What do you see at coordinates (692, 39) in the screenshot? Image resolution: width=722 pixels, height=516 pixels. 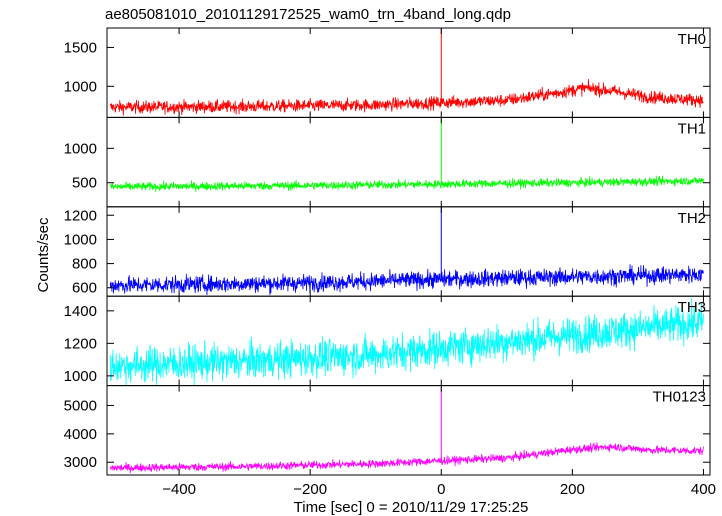 I see `panel-label-th0: TH0` at bounding box center [692, 39].